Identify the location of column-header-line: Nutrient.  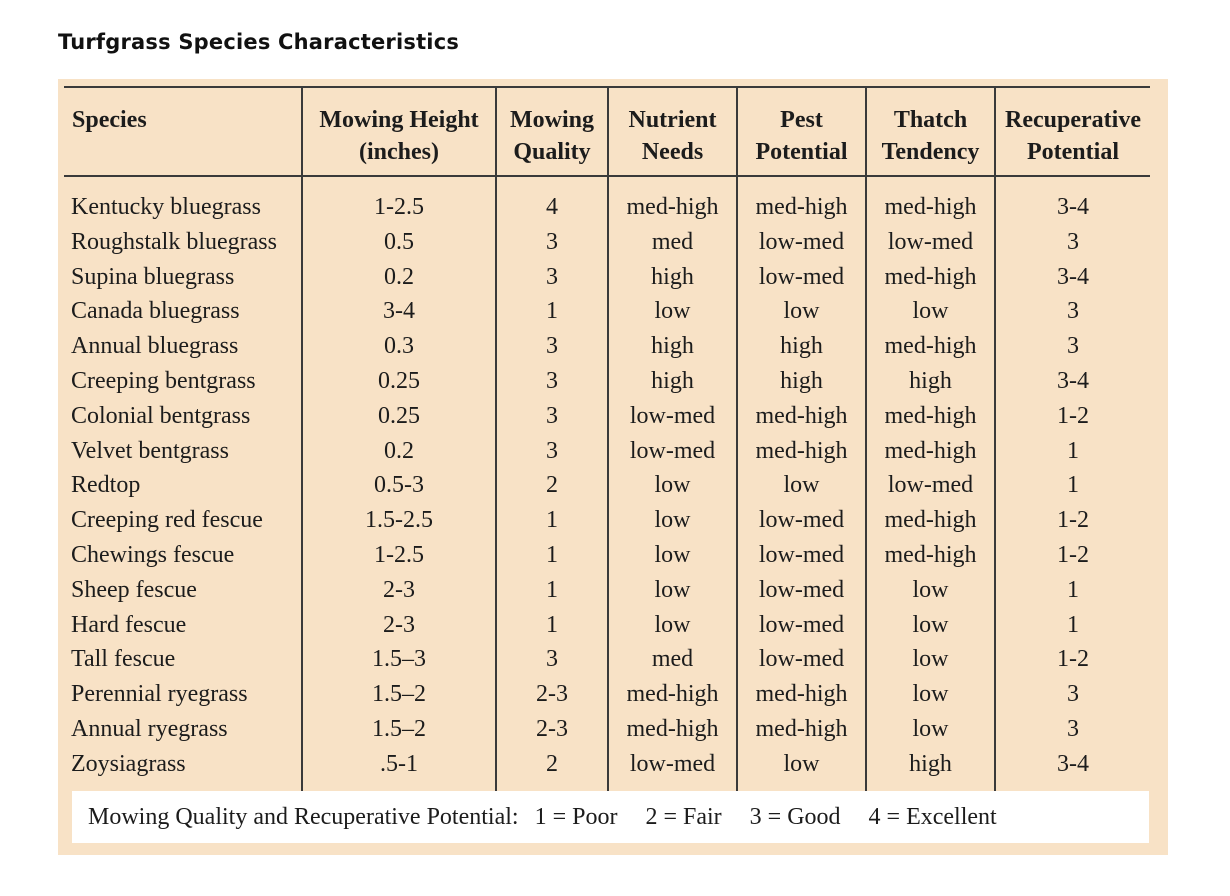
(672, 120).